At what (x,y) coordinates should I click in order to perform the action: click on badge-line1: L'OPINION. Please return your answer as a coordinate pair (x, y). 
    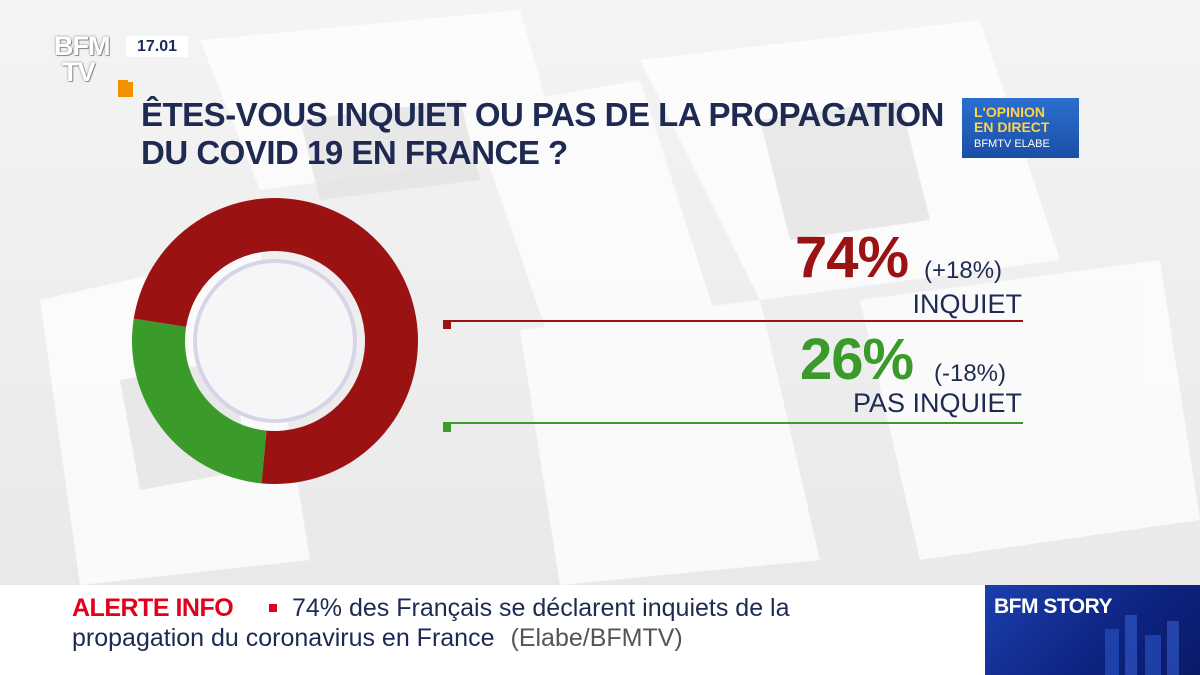
    Looking at the image, I should click on (1009, 112).